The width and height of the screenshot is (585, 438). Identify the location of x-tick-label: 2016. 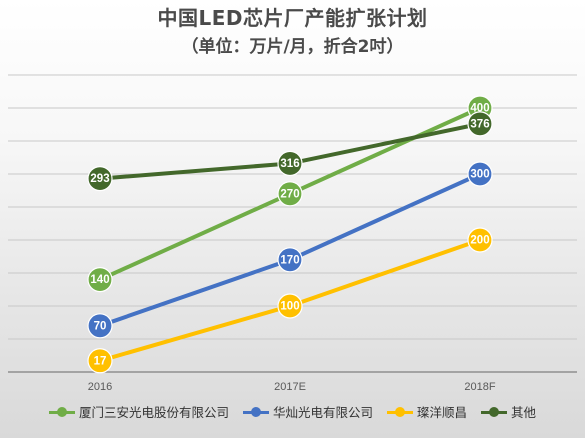
(100, 387).